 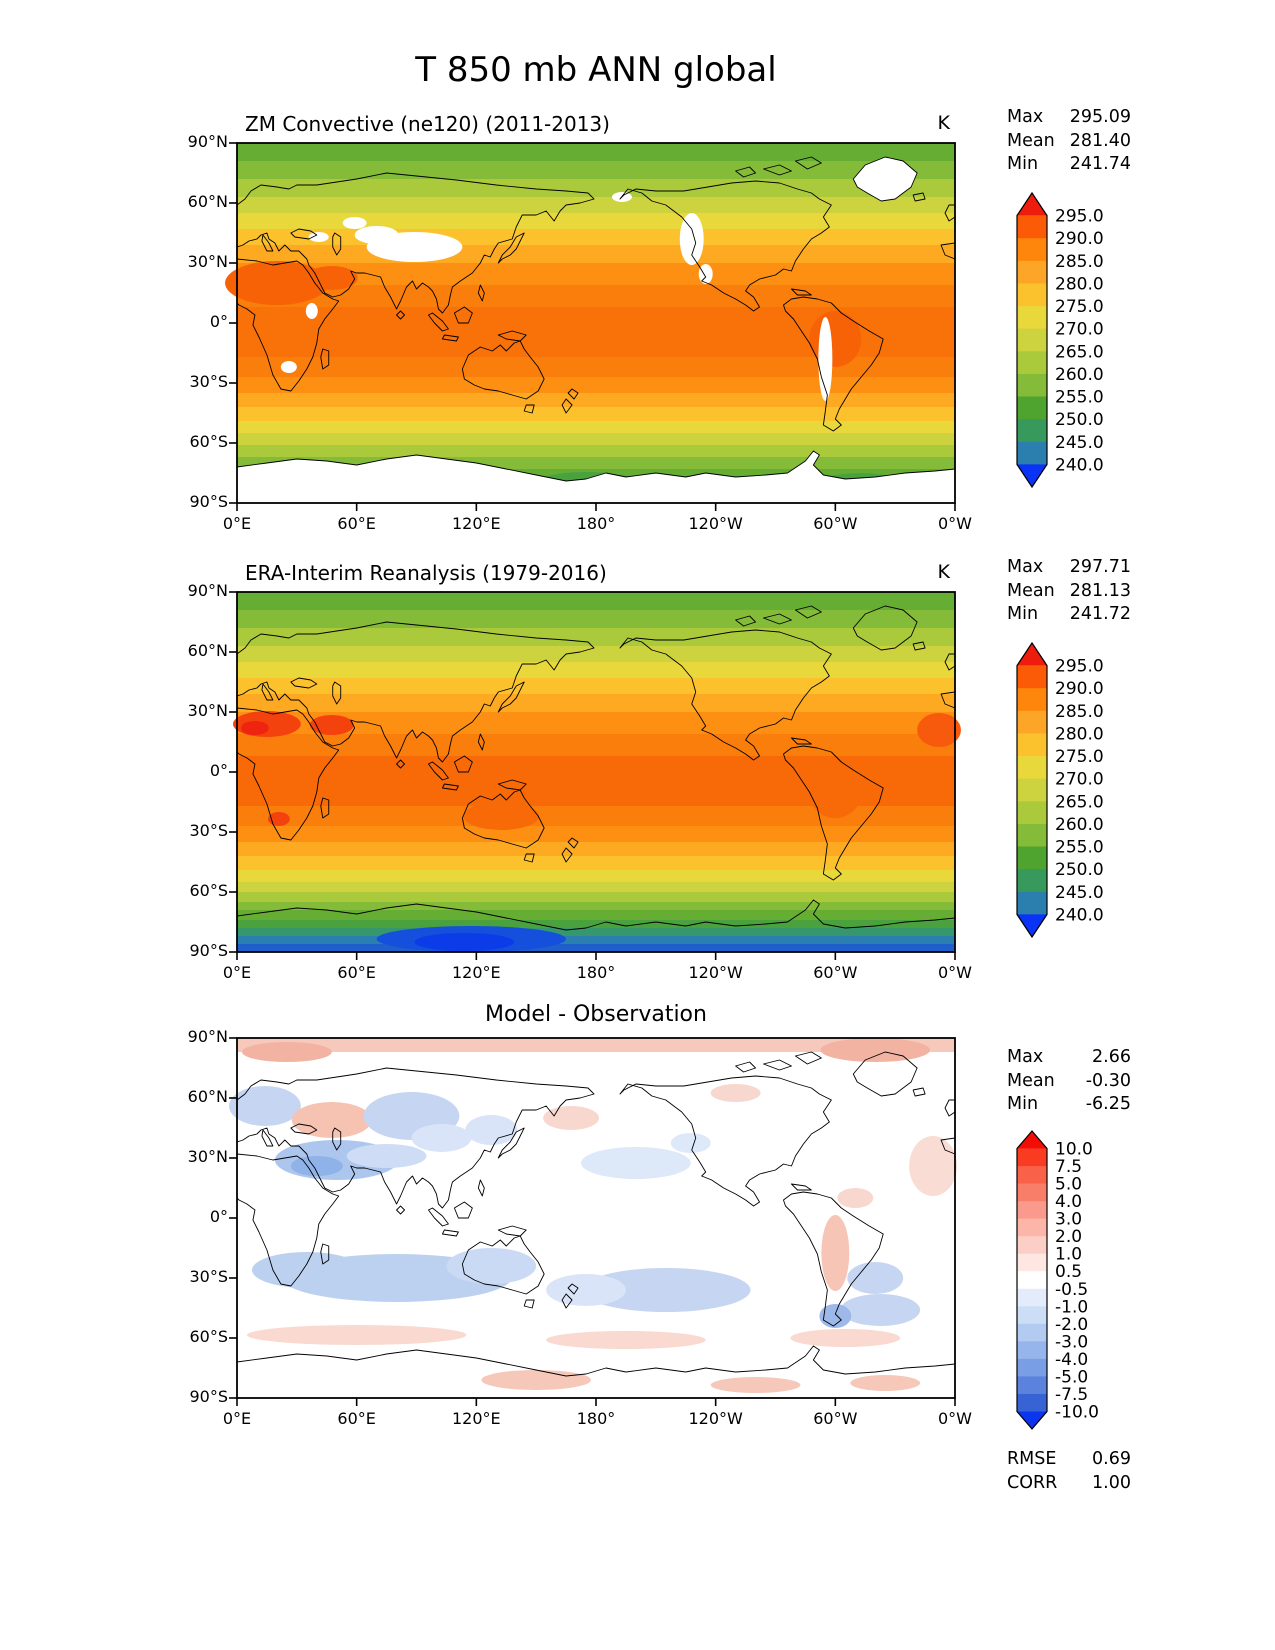 I want to click on colorbar-tick-label: 270.0, so click(x=1079, y=330).